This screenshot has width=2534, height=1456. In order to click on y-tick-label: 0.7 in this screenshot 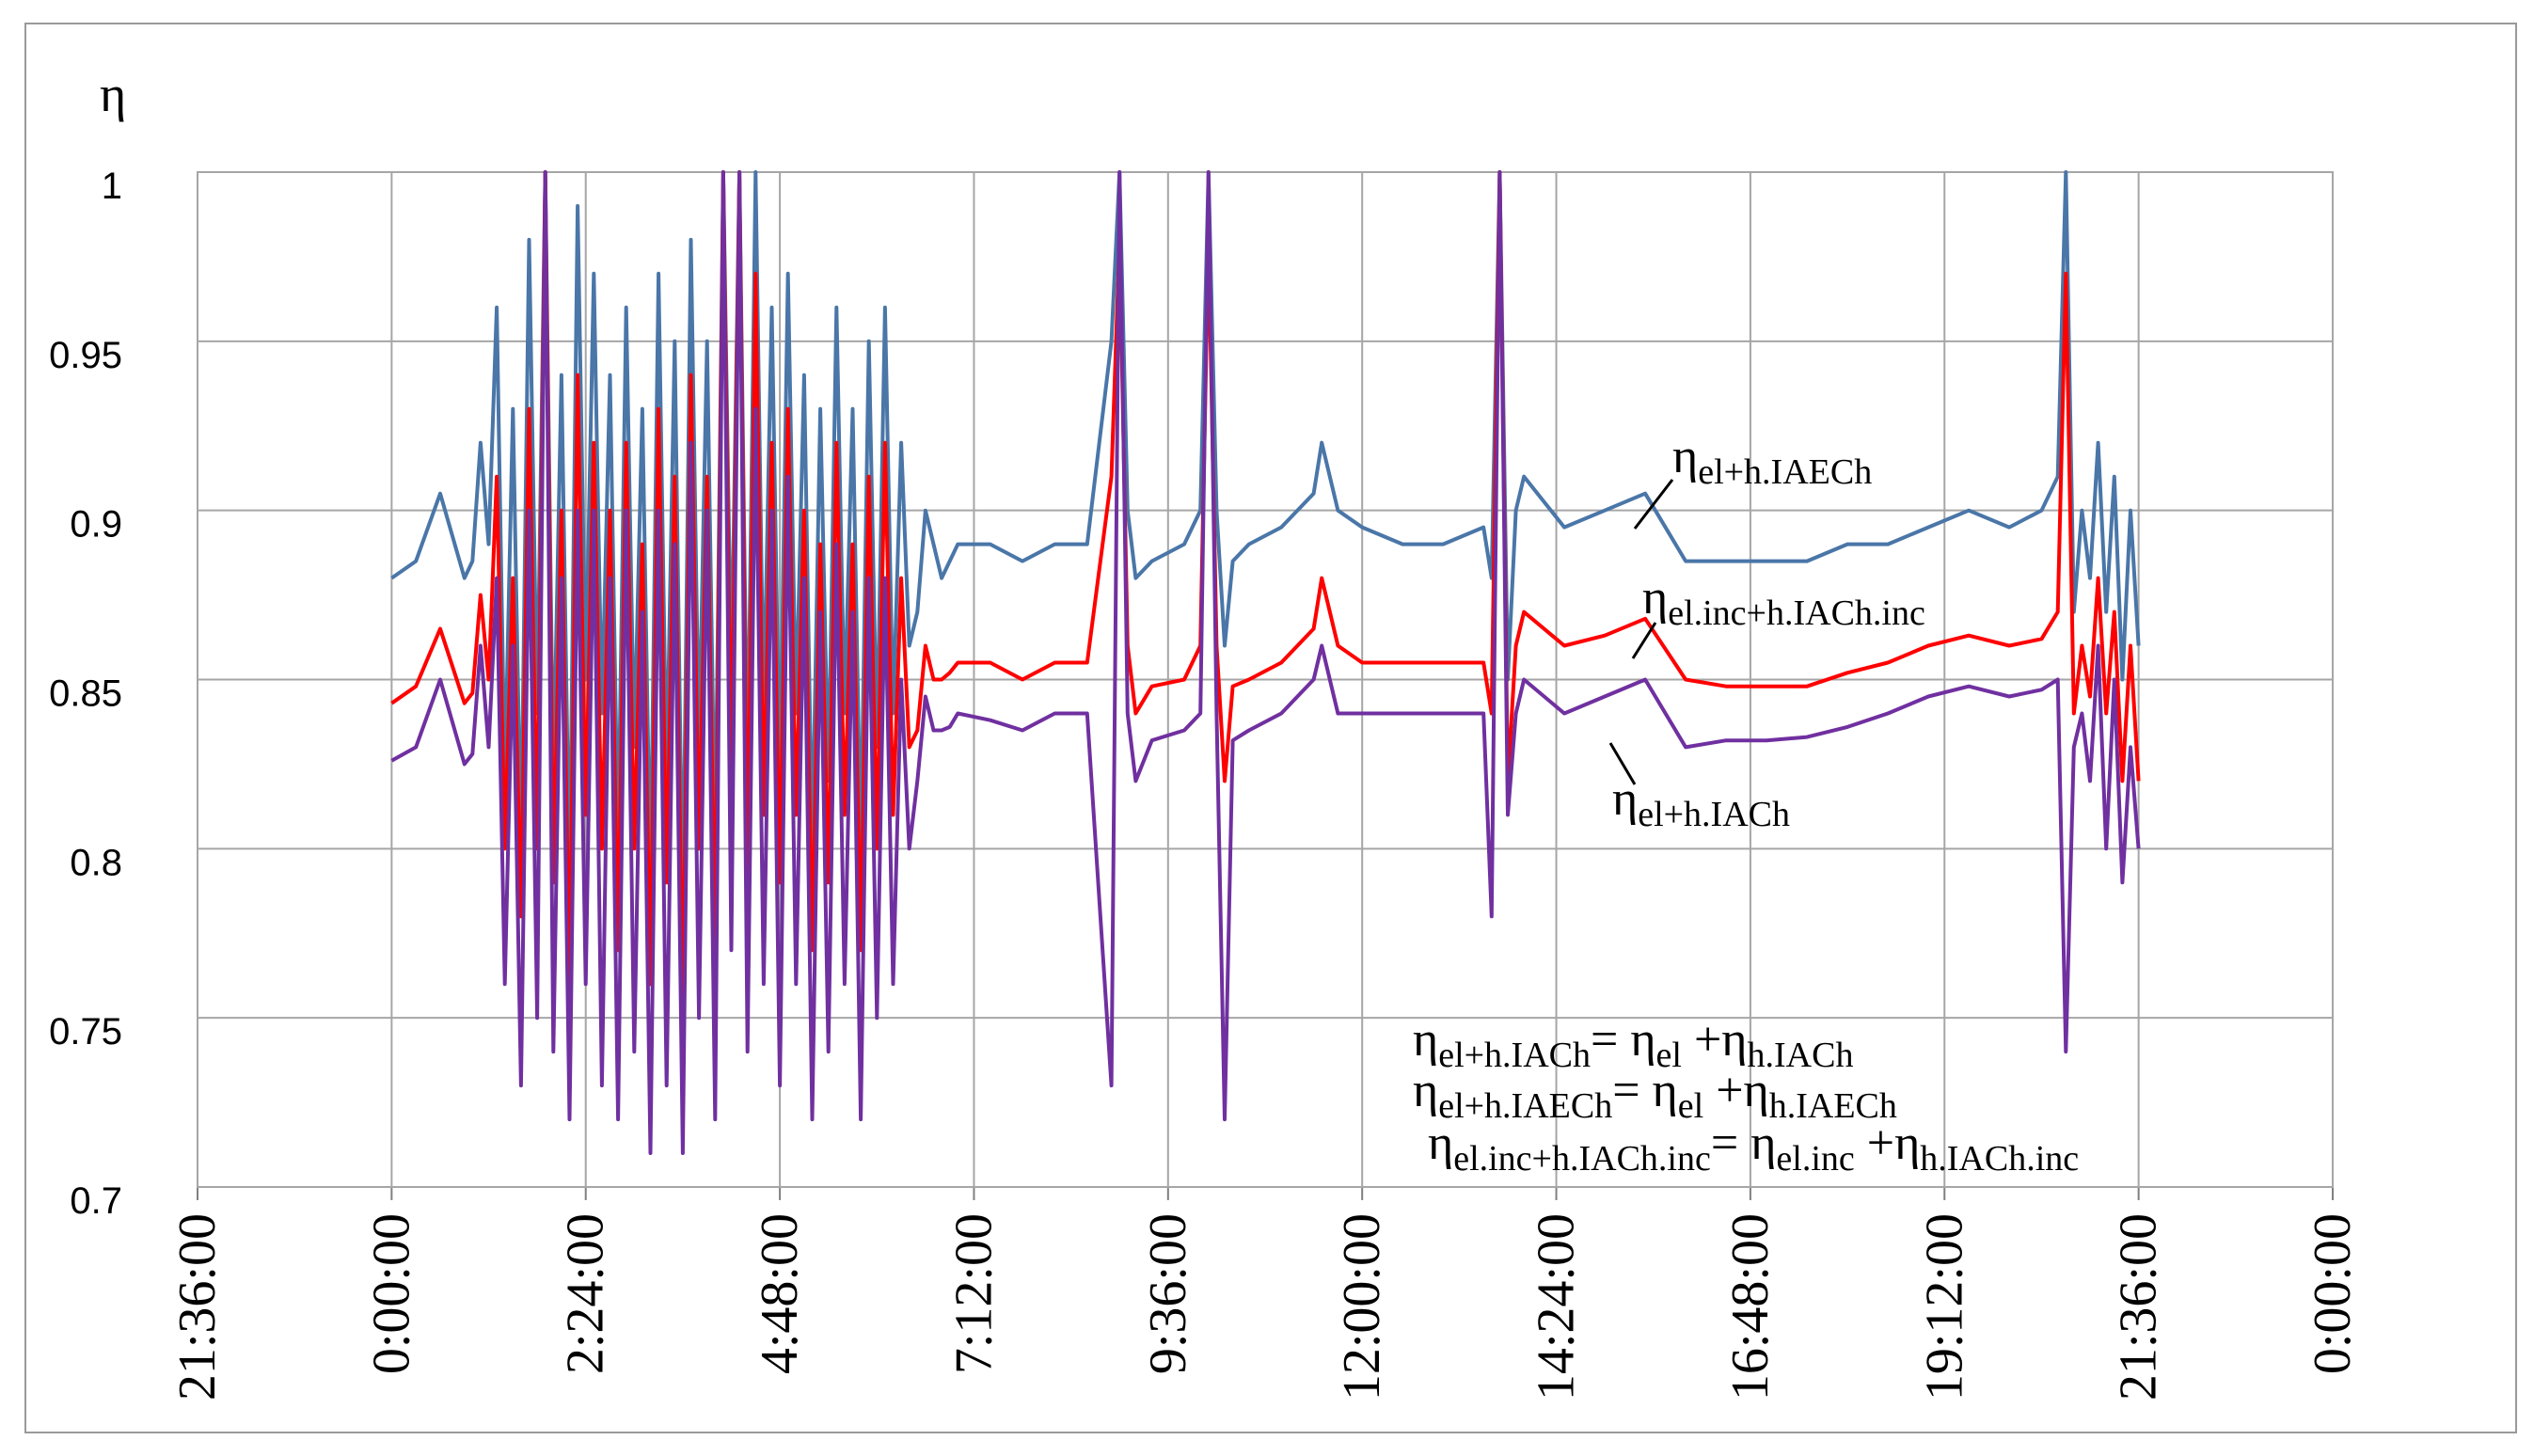, I will do `click(96, 1201)`.